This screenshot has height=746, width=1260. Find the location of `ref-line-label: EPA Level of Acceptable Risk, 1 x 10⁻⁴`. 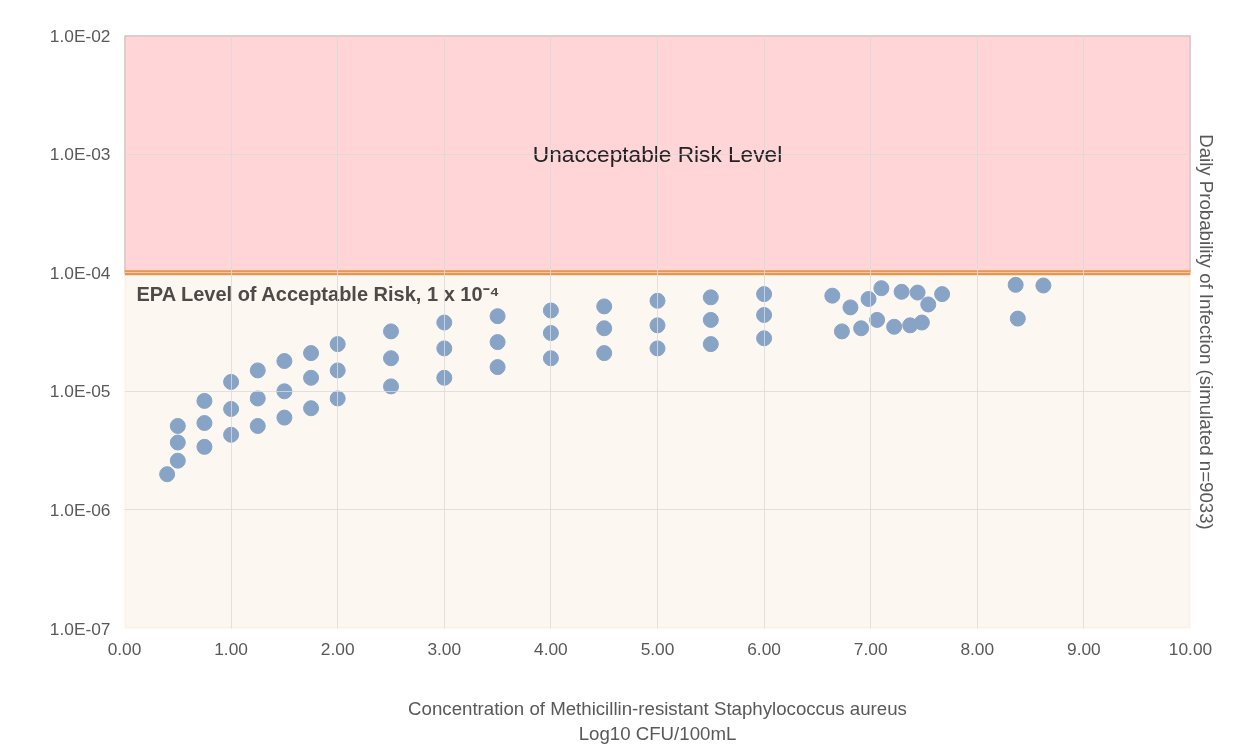

ref-line-label: EPA Level of Acceptable Risk, 1 x 10⁻⁴ is located at coordinates (318, 293).